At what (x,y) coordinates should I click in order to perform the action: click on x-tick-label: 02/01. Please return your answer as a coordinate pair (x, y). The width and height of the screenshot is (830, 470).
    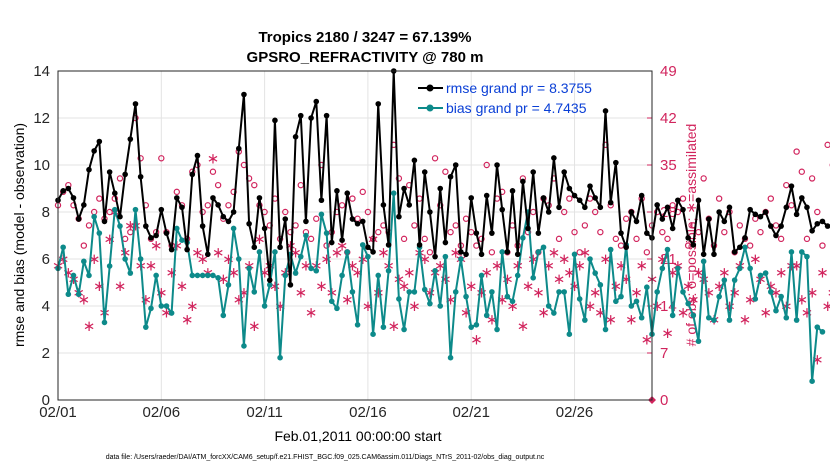
    Looking at the image, I should click on (58, 412).